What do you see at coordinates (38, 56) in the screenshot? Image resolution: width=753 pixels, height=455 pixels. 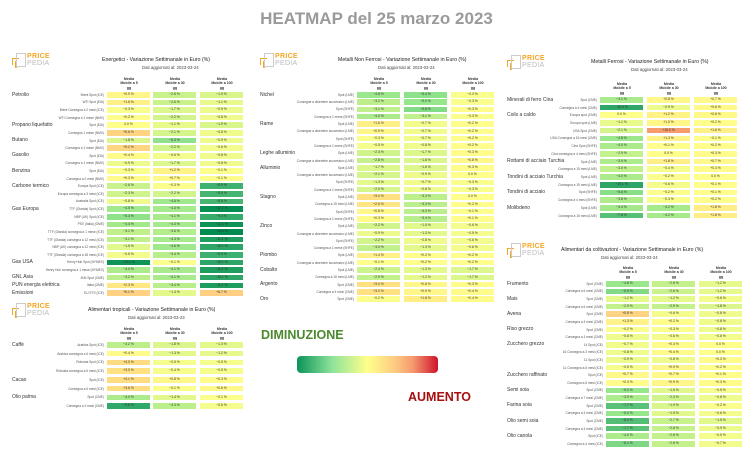 I see `logo-text: PRICE` at bounding box center [38, 56].